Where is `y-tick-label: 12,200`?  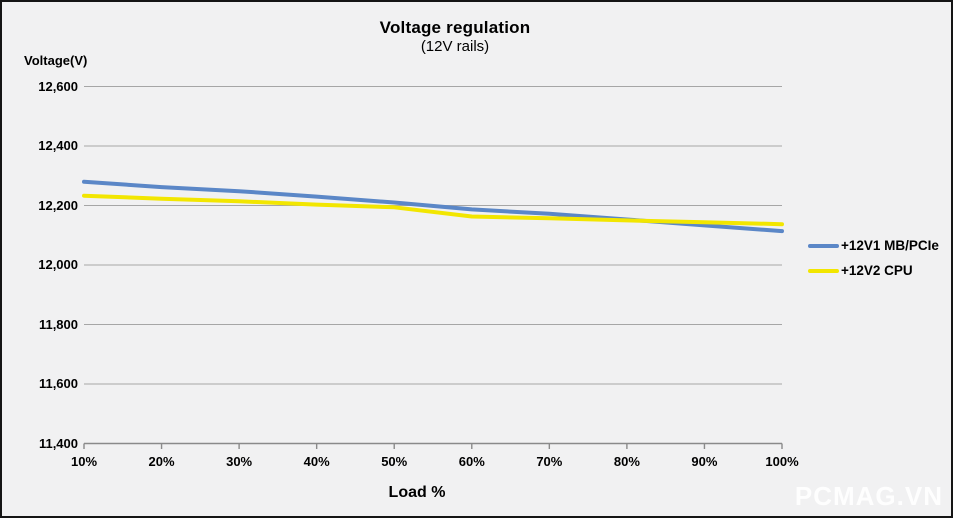 y-tick-label: 12,200 is located at coordinates (58, 205).